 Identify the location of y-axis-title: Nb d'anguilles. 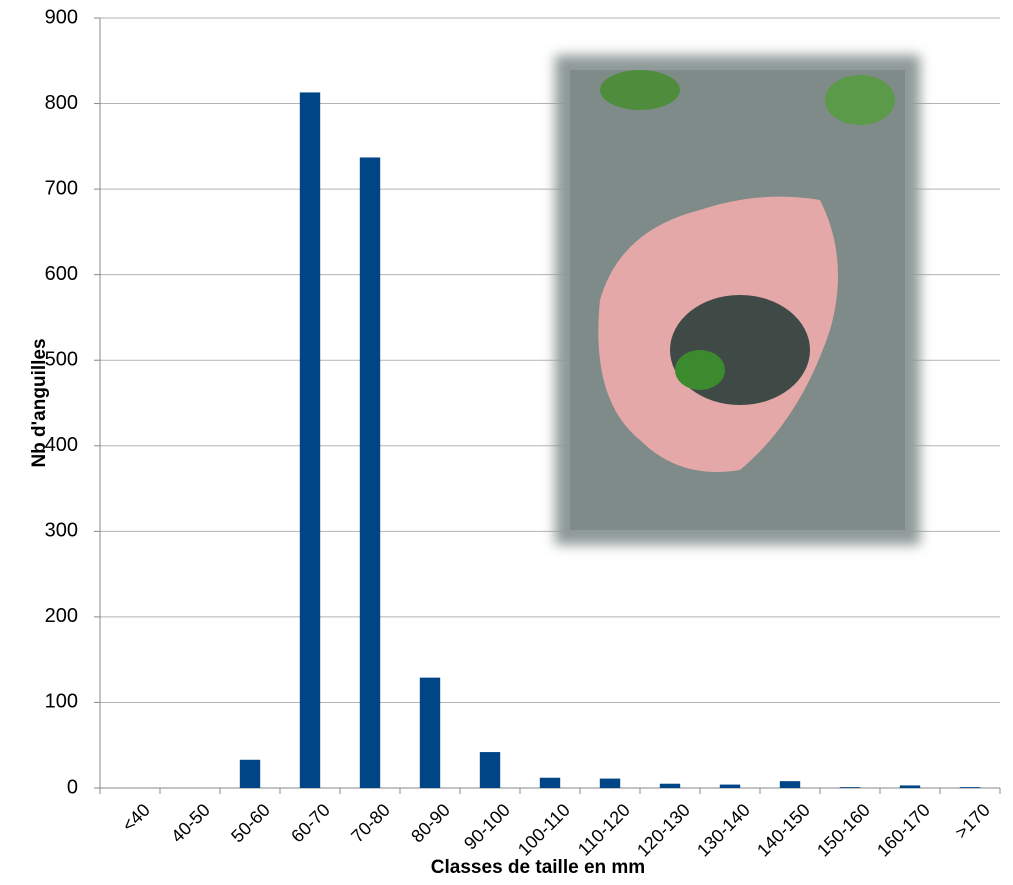
(39, 402).